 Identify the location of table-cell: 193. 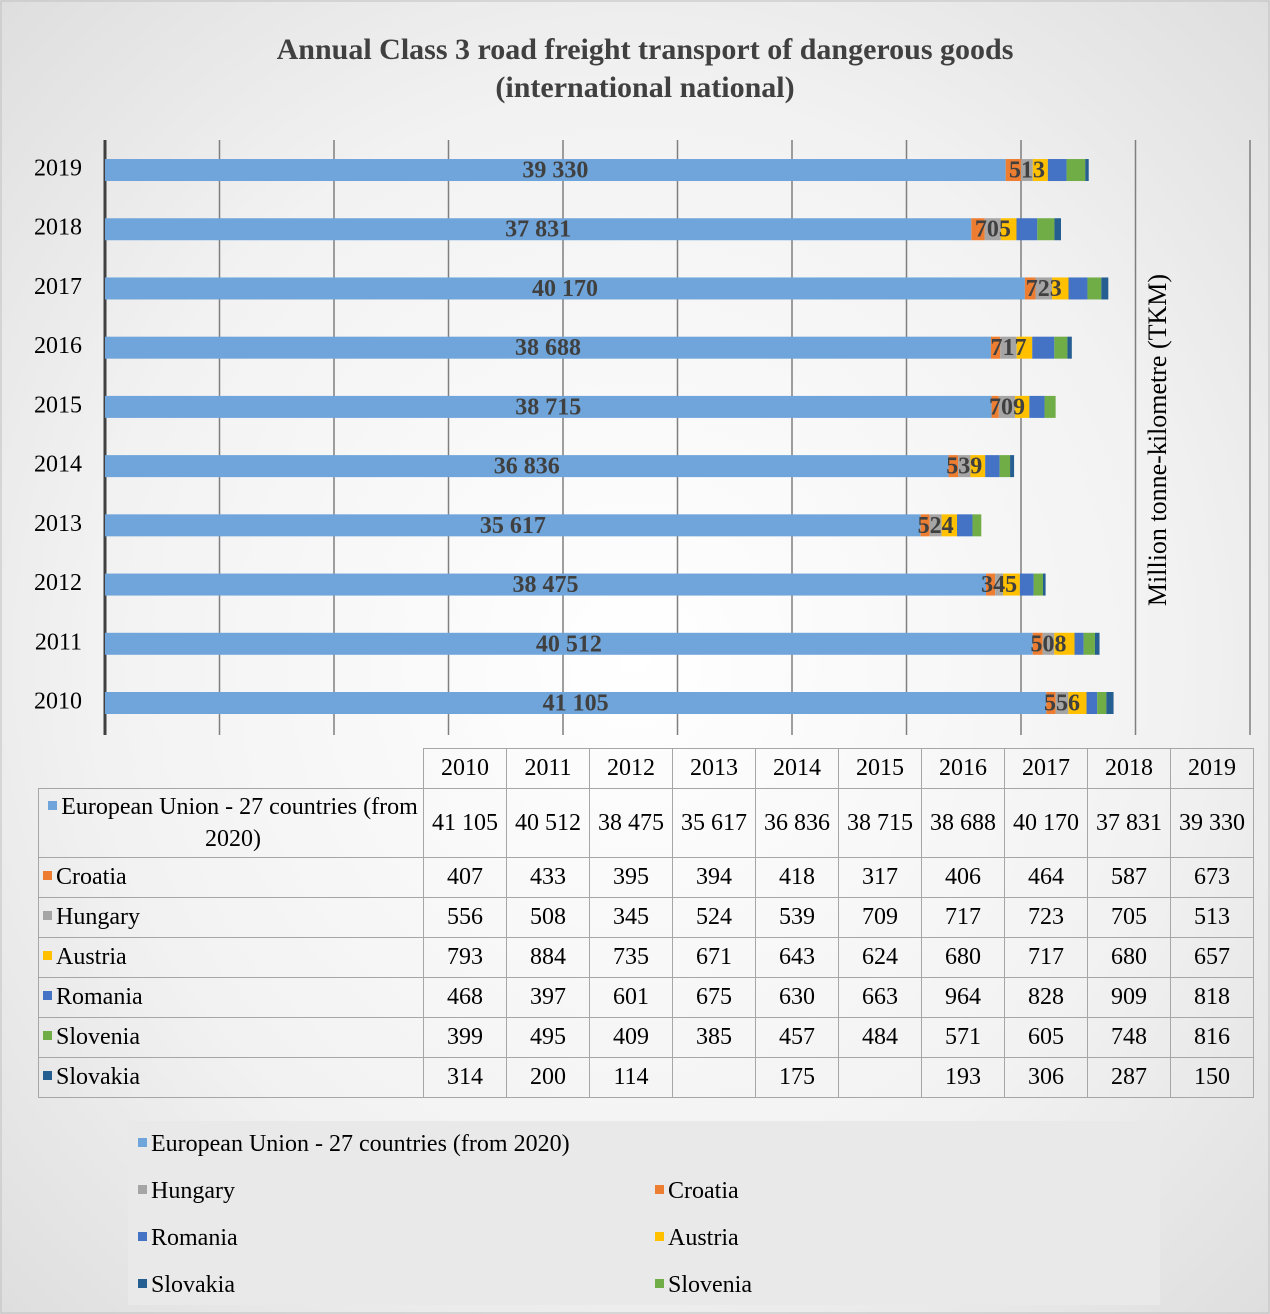
(963, 1077).